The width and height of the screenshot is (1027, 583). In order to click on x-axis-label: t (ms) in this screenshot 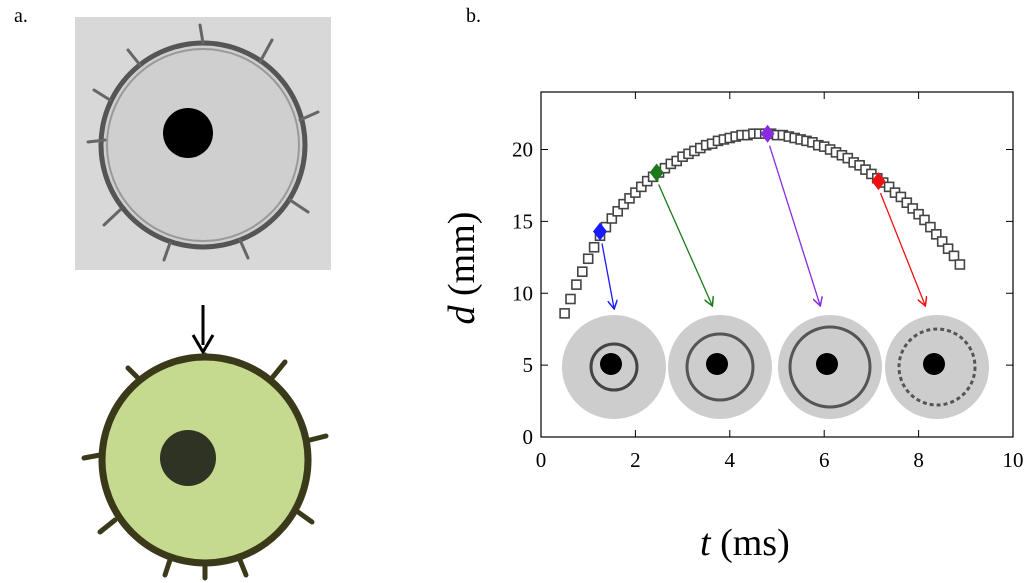, I will do `click(745, 543)`.